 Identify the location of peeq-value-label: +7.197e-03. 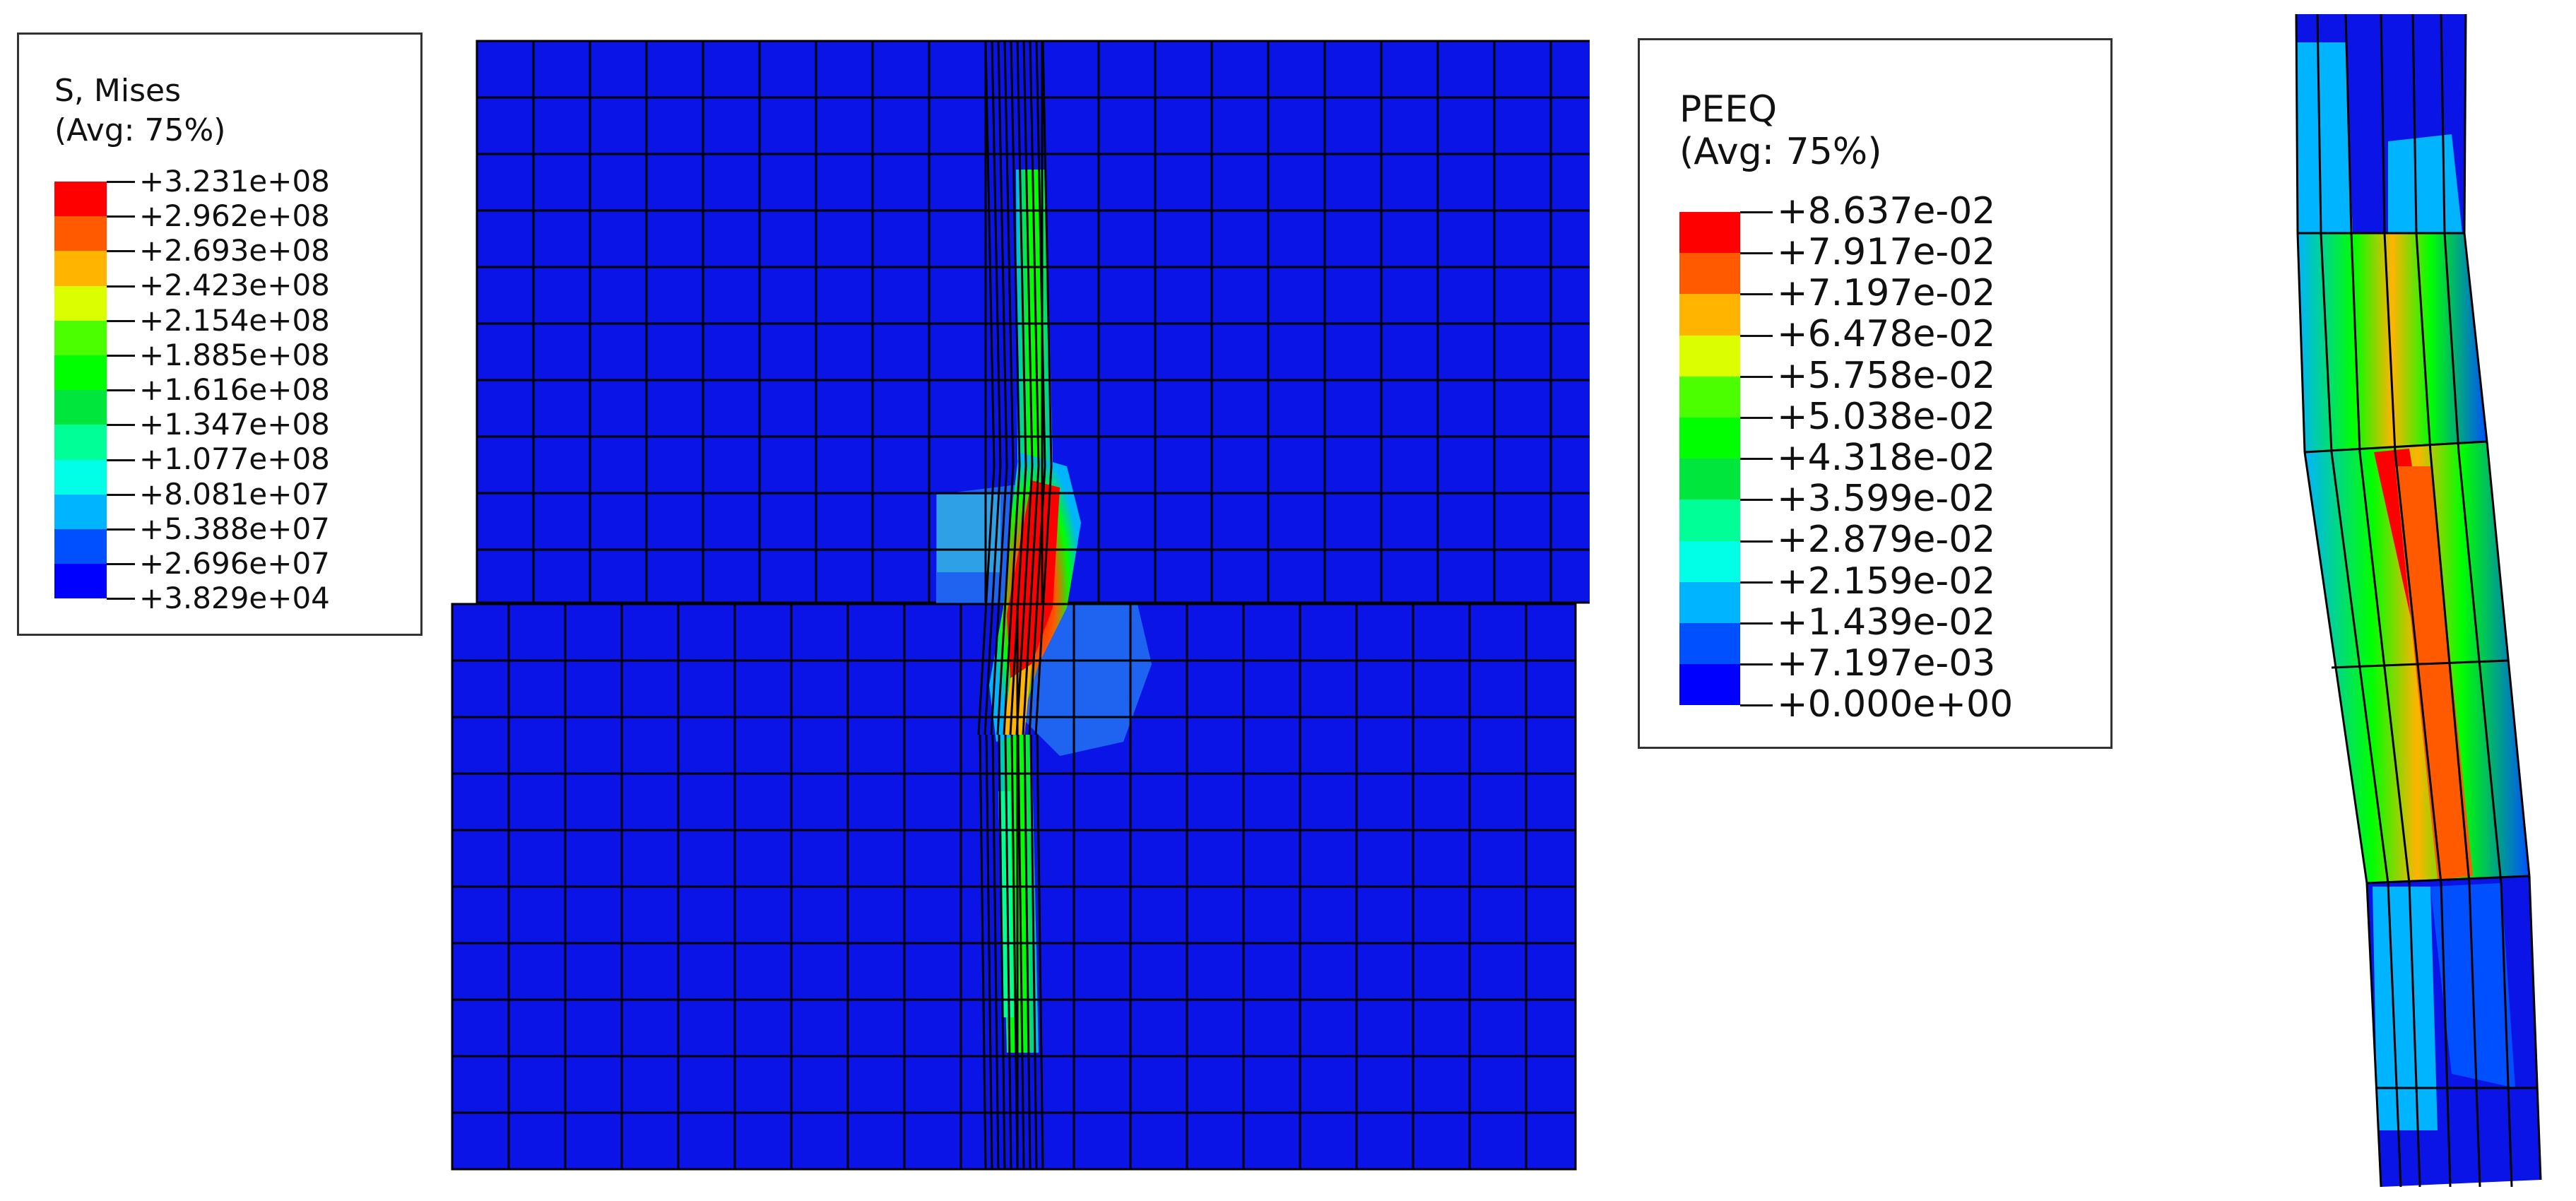
(1886, 663).